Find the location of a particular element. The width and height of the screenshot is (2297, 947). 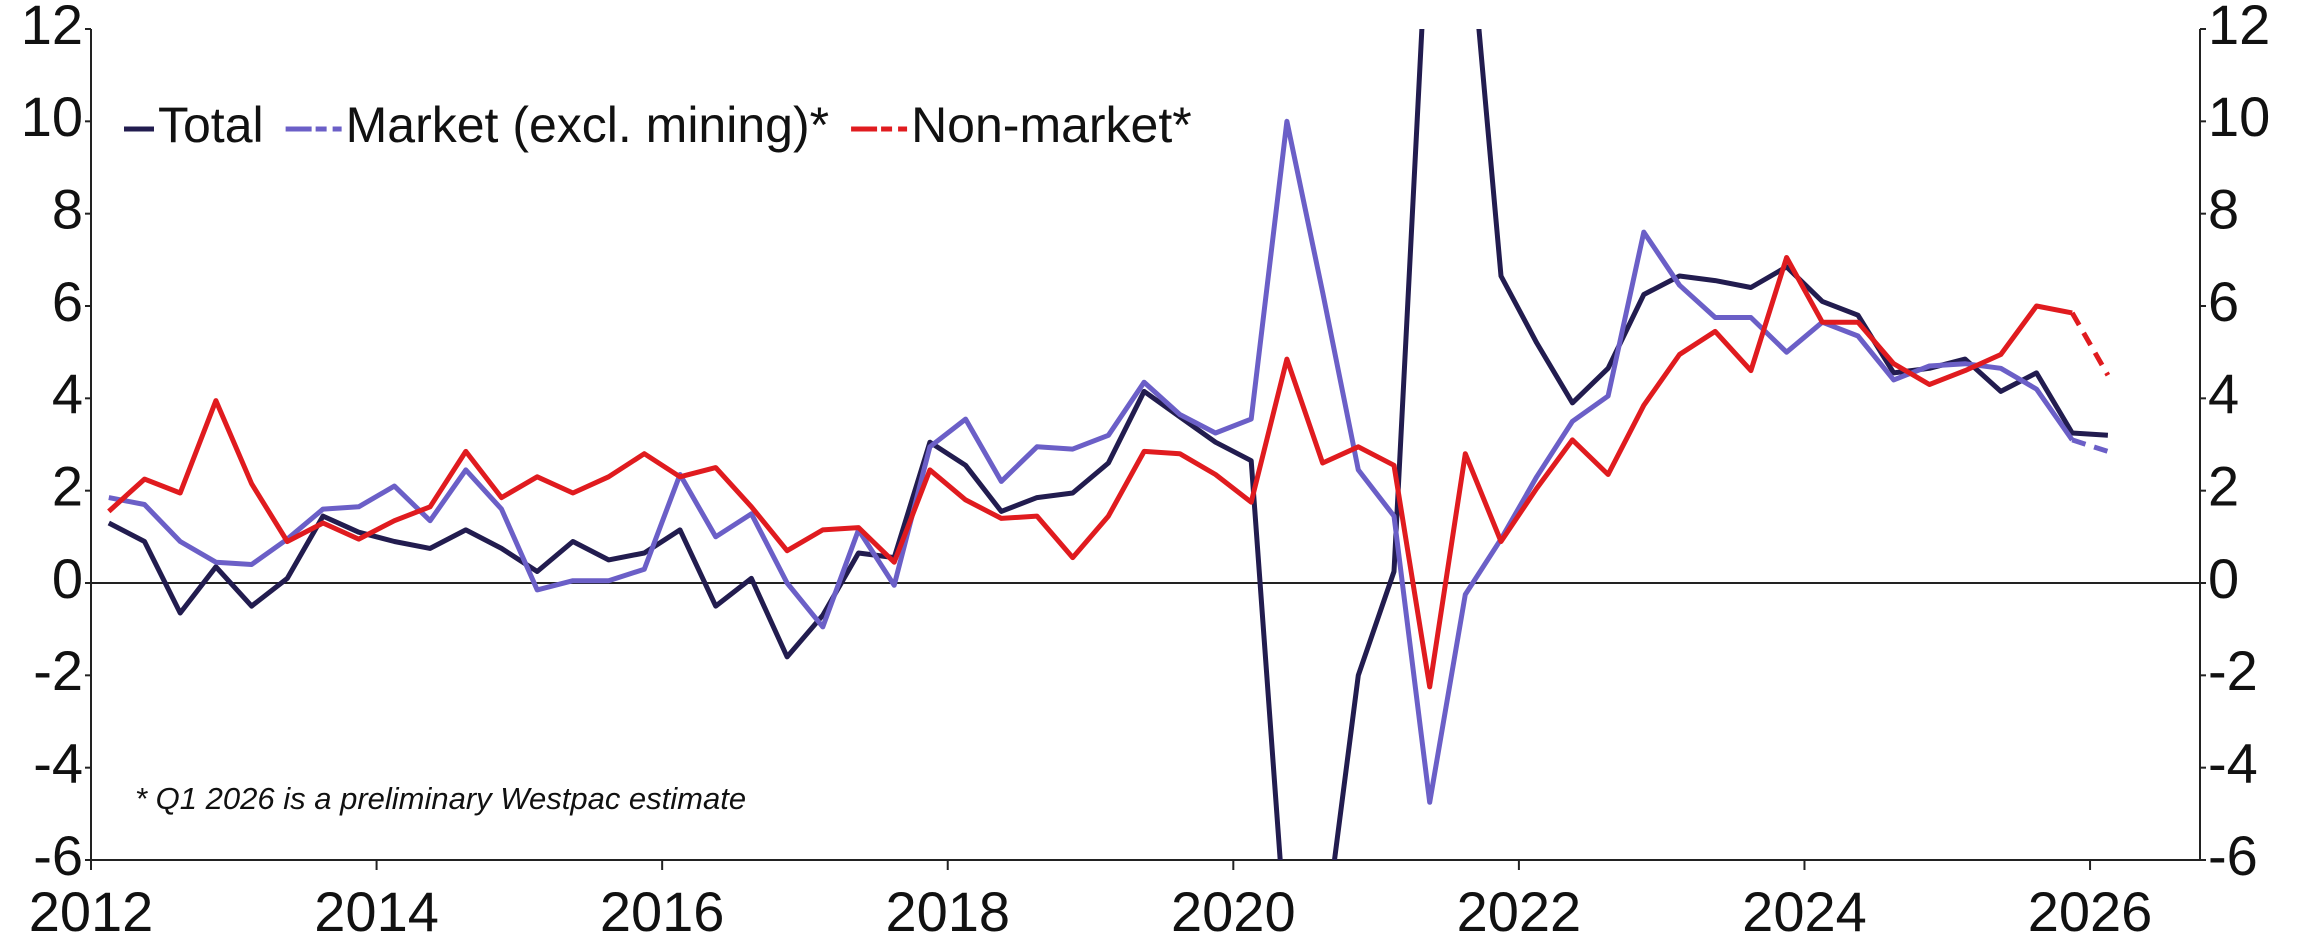

y2-tick-label: 12 is located at coordinates (2239, 28).